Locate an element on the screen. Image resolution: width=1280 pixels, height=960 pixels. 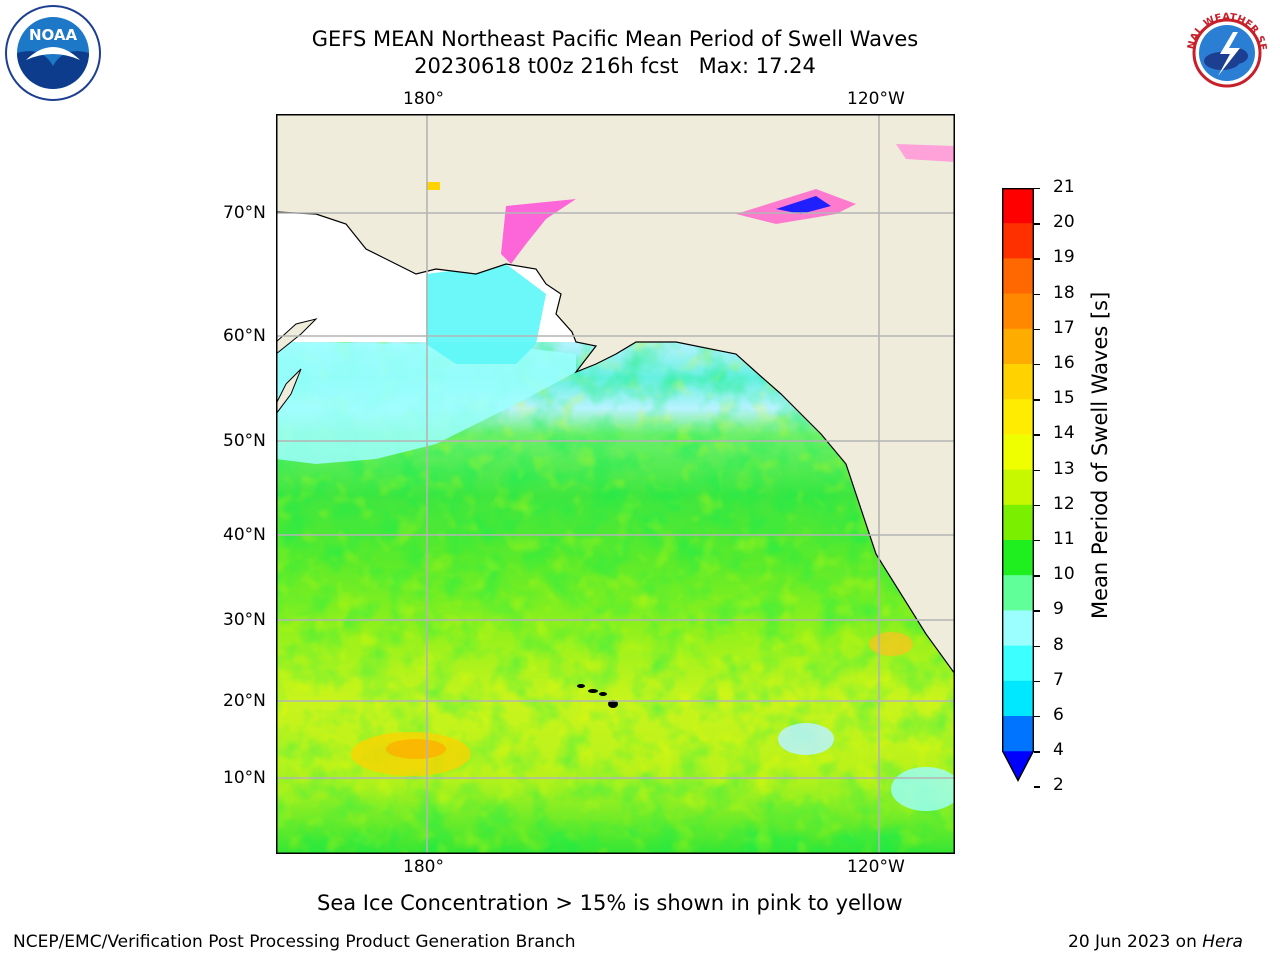
lat-label-40n: 40°N is located at coordinates (244, 535).